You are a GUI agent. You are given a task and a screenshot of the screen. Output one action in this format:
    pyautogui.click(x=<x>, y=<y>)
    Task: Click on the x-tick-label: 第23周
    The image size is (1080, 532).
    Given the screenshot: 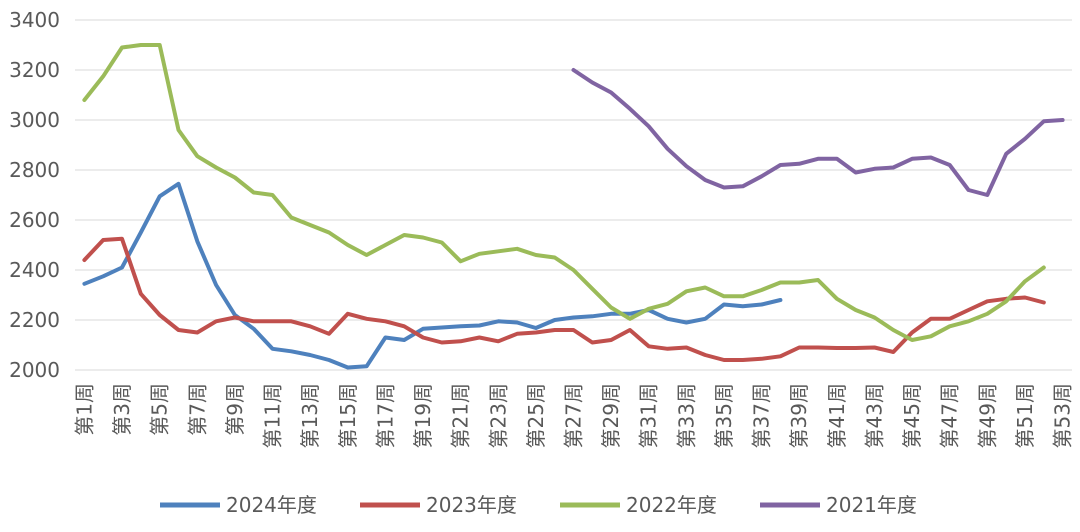 What is the action you would take?
    pyautogui.click(x=498, y=415)
    